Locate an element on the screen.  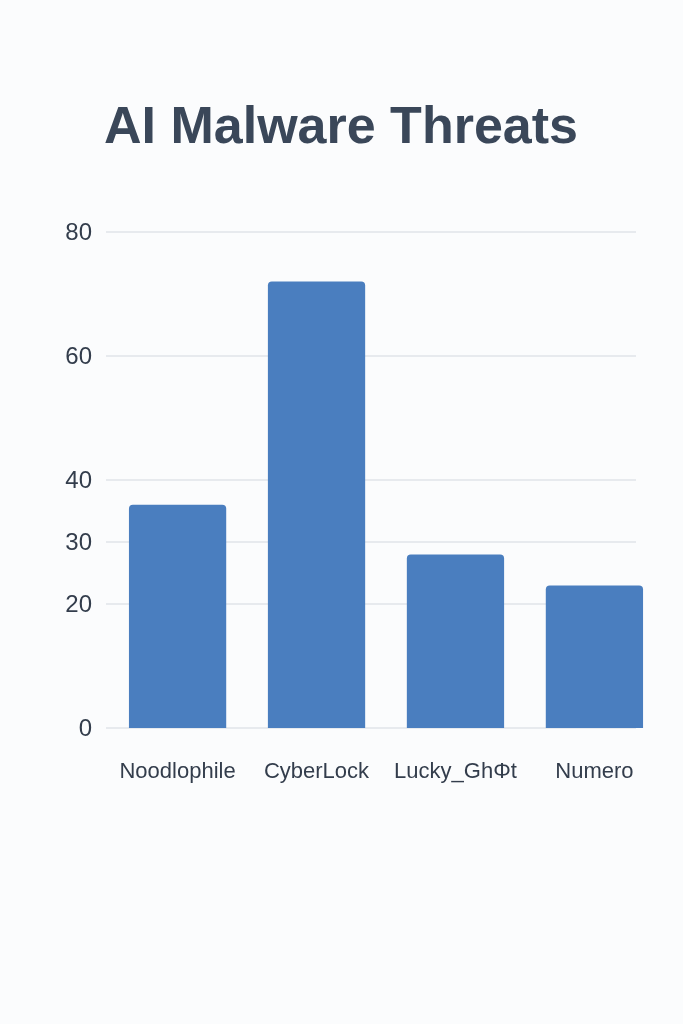
x-tick-label: Noodlophile is located at coordinates (177, 770).